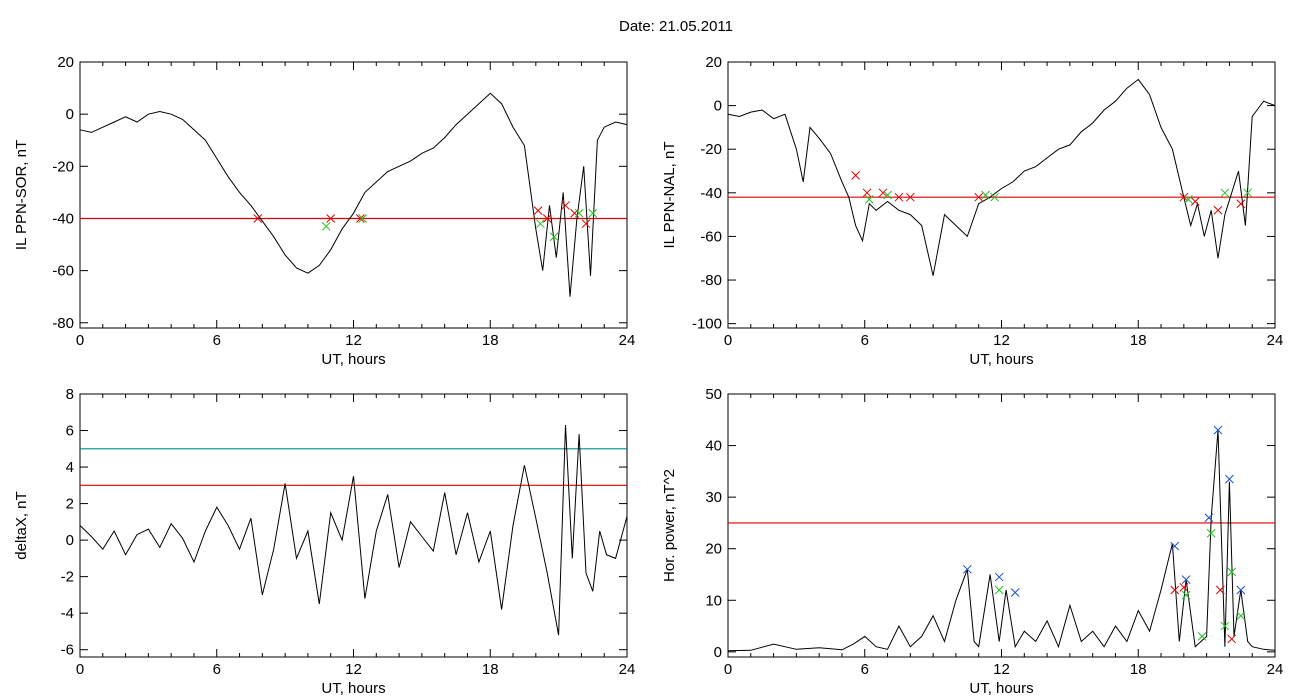 This screenshot has height=700, width=1300. I want to click on y-tick-label: 2, so click(70, 504).